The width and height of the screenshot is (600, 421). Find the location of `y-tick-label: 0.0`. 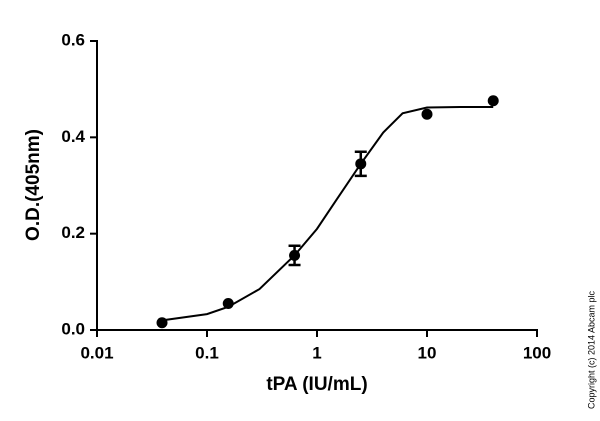

y-tick-label: 0.0 is located at coordinates (73, 328).